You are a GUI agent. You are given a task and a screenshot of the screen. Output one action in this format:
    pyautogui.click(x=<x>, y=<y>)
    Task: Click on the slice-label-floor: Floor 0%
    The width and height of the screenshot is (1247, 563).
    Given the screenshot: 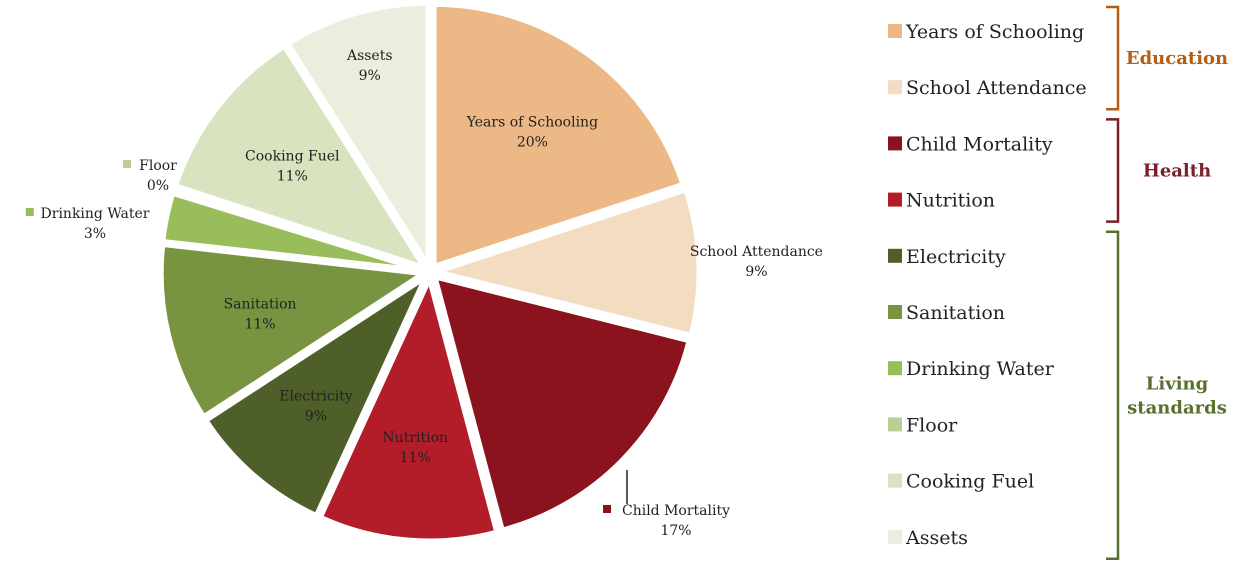 What is the action you would take?
    pyautogui.click(x=158, y=176)
    